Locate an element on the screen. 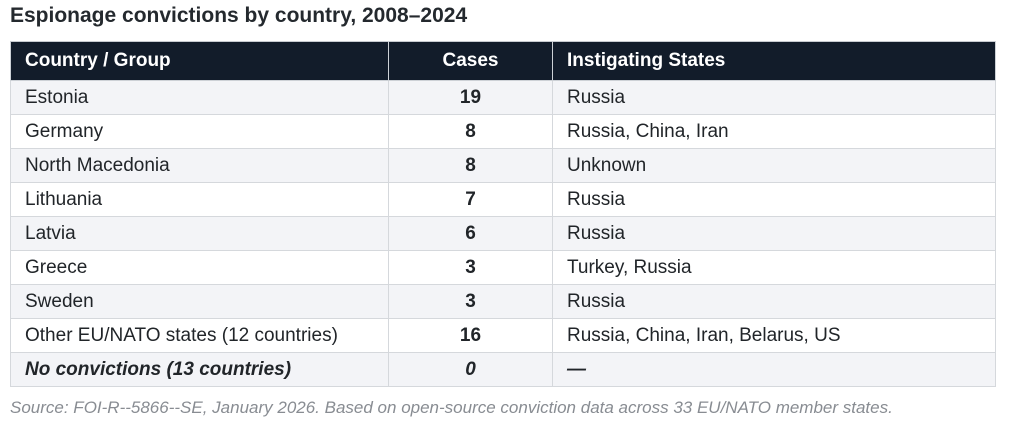 This screenshot has width=1024, height=425. country-cell: Sweden is located at coordinates (199, 301).